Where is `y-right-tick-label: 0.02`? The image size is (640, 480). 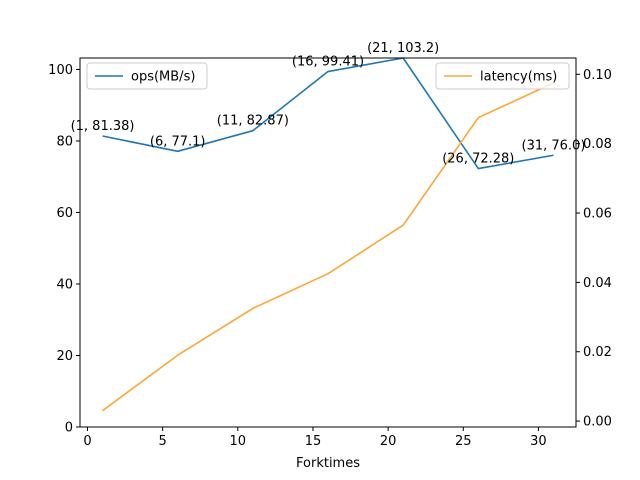 y-right-tick-label: 0.02 is located at coordinates (597, 352).